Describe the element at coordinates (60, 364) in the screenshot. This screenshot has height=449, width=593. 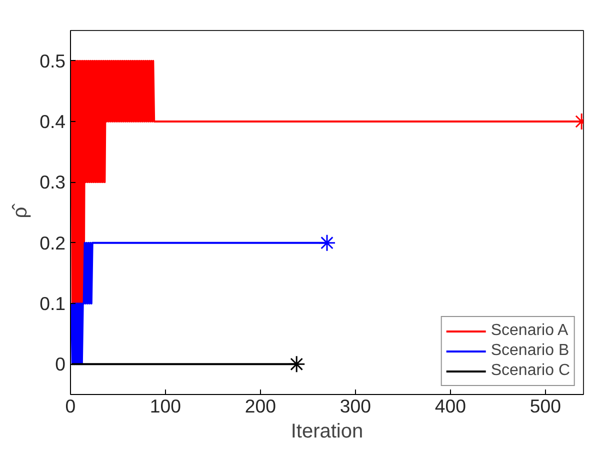
I see `y-tick-label: 0` at that location.